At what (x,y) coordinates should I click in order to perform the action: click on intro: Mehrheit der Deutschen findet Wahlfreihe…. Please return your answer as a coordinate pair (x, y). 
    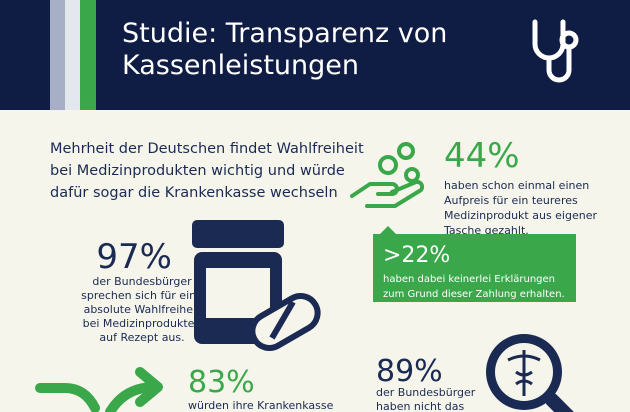
    Looking at the image, I should click on (207, 171).